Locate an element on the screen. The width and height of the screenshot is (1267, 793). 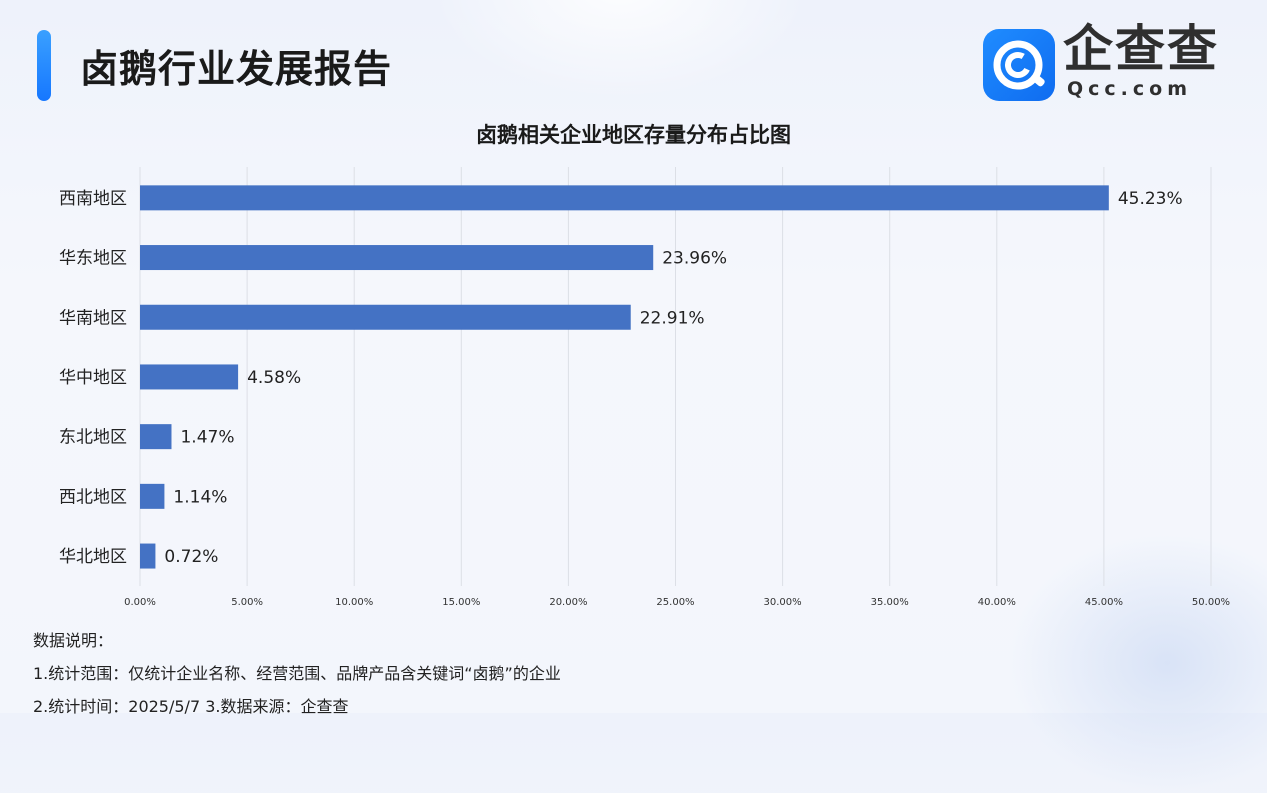
data-label: 4.58% is located at coordinates (274, 378).